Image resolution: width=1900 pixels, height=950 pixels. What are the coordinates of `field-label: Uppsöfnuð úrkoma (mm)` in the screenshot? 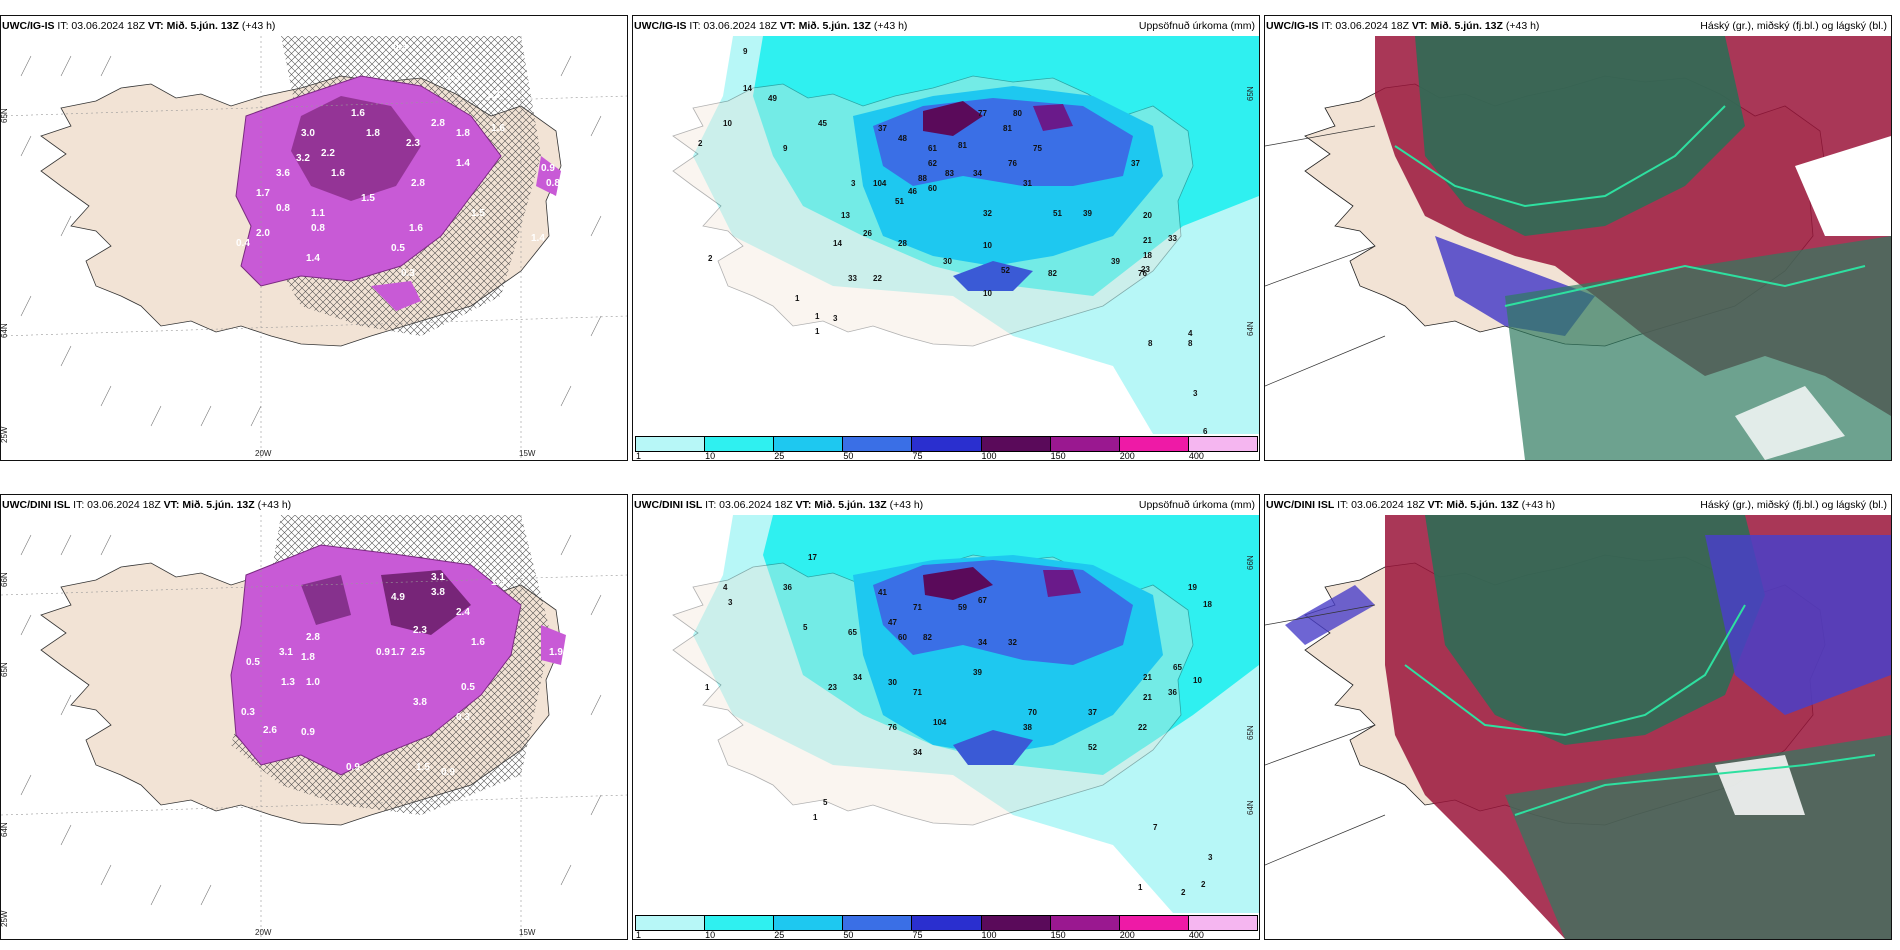 It's located at (1196, 26).